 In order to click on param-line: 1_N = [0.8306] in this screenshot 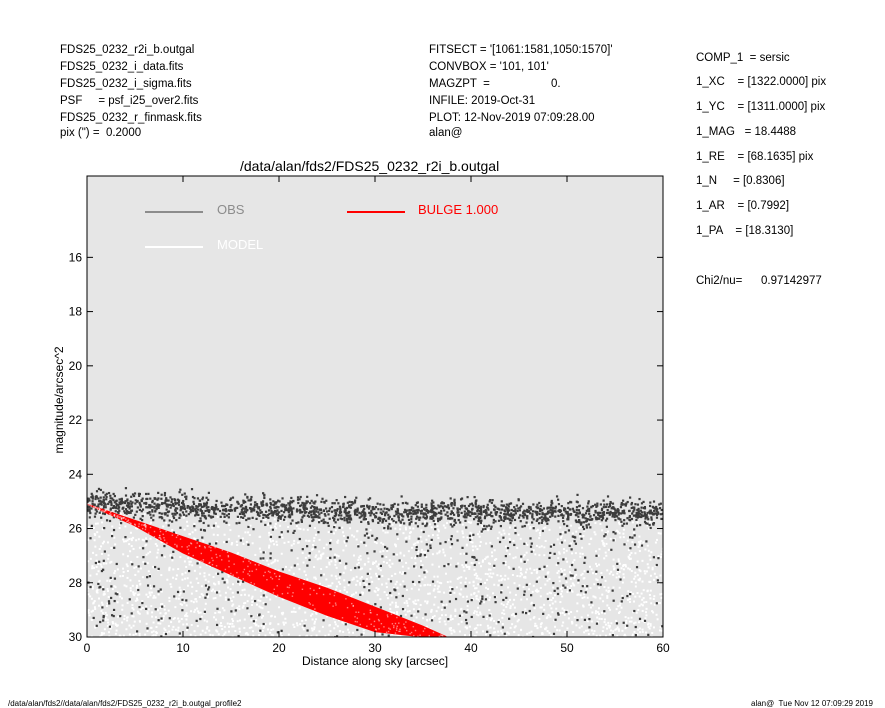, I will do `click(740, 181)`.